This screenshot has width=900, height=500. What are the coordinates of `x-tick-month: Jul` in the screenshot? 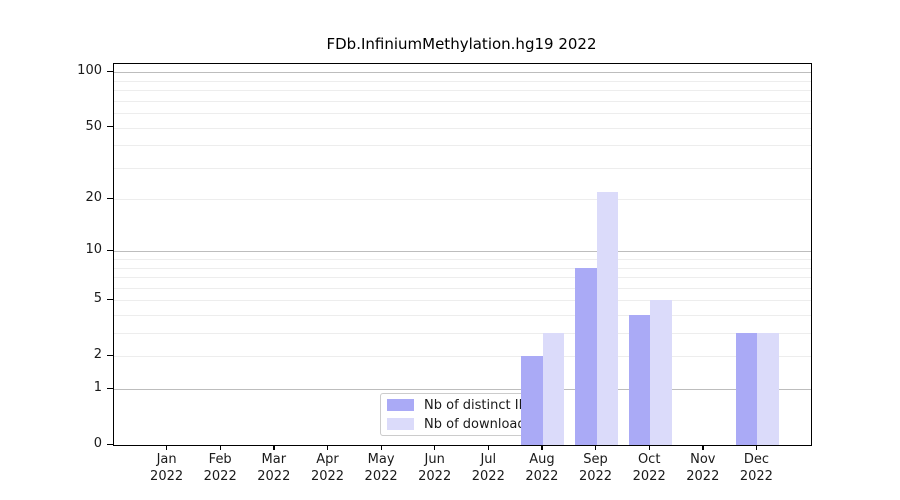 It's located at (488, 459).